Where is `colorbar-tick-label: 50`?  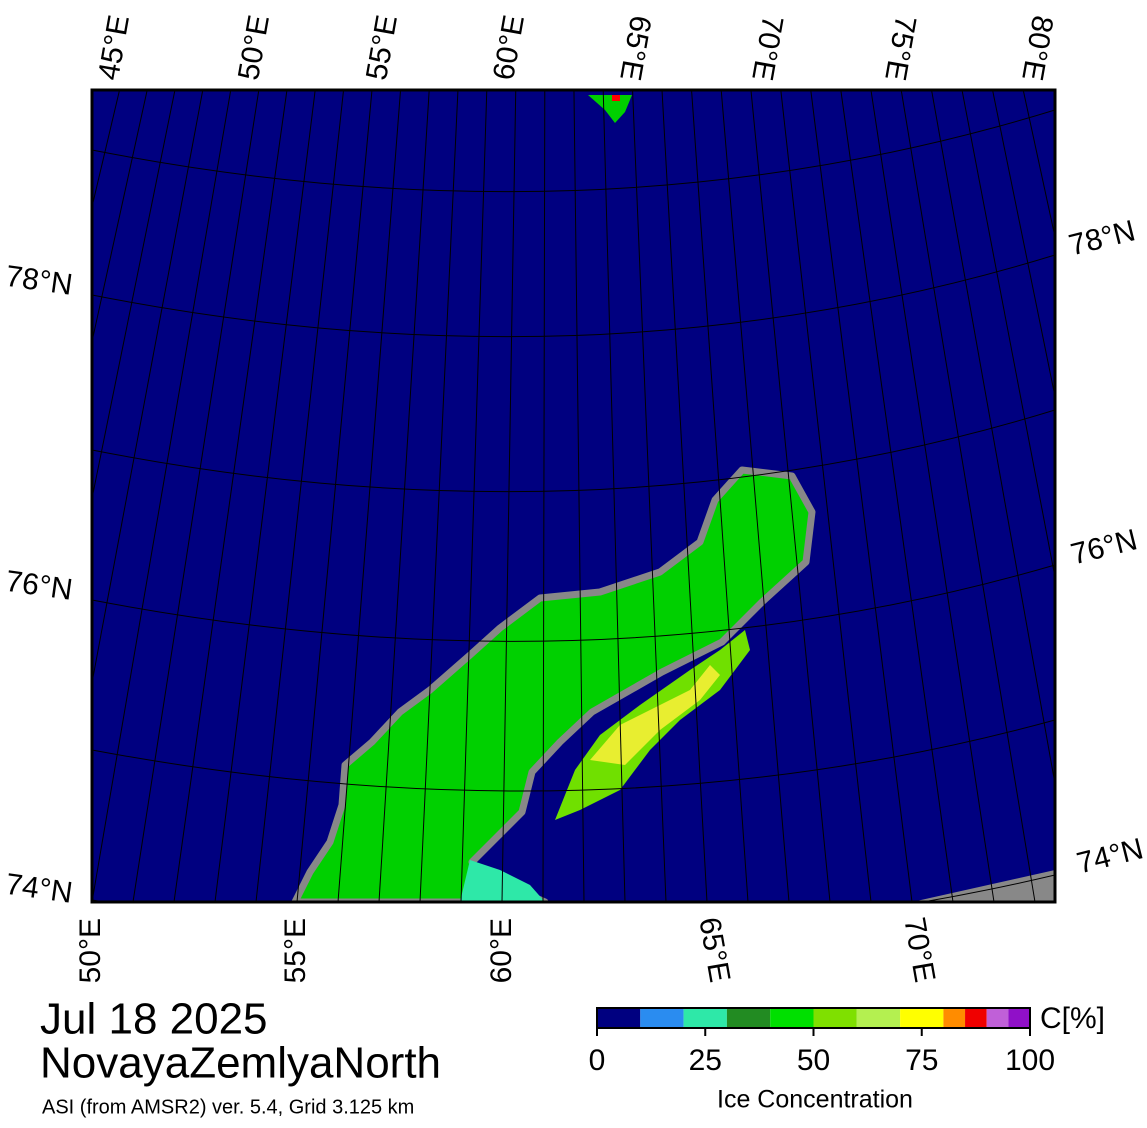
colorbar-tick-label: 50 is located at coordinates (813, 1060).